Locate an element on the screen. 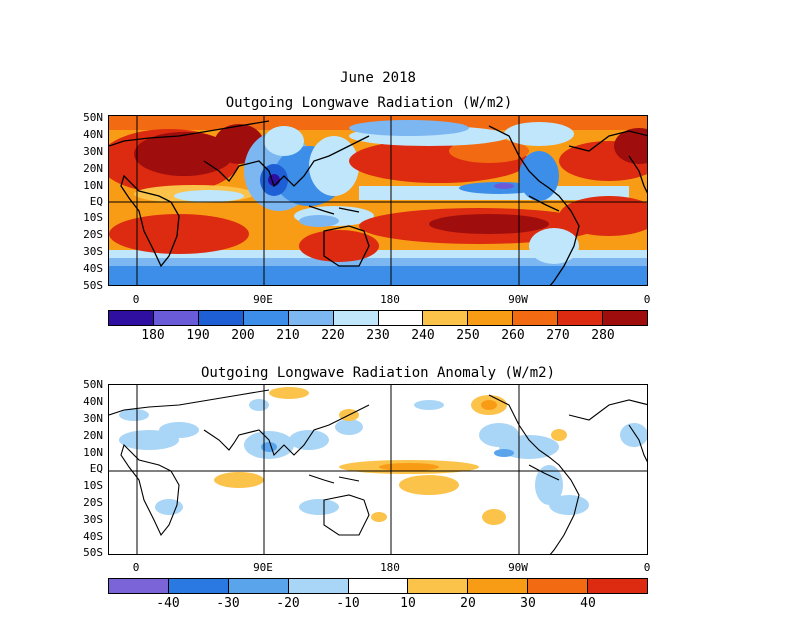 The image size is (800, 618). colorbar-label: 250 is located at coordinates (468, 335).